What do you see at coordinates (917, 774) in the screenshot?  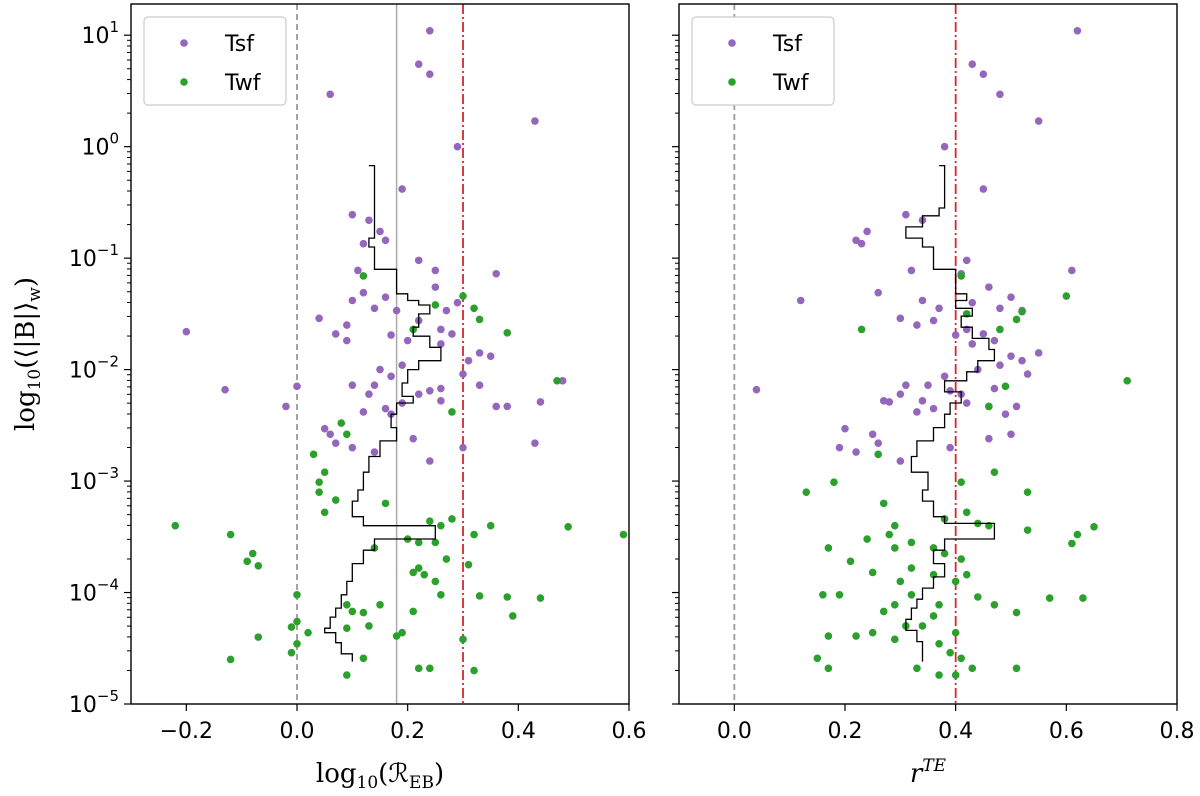 I see `x-axis-label-part: r` at bounding box center [917, 774].